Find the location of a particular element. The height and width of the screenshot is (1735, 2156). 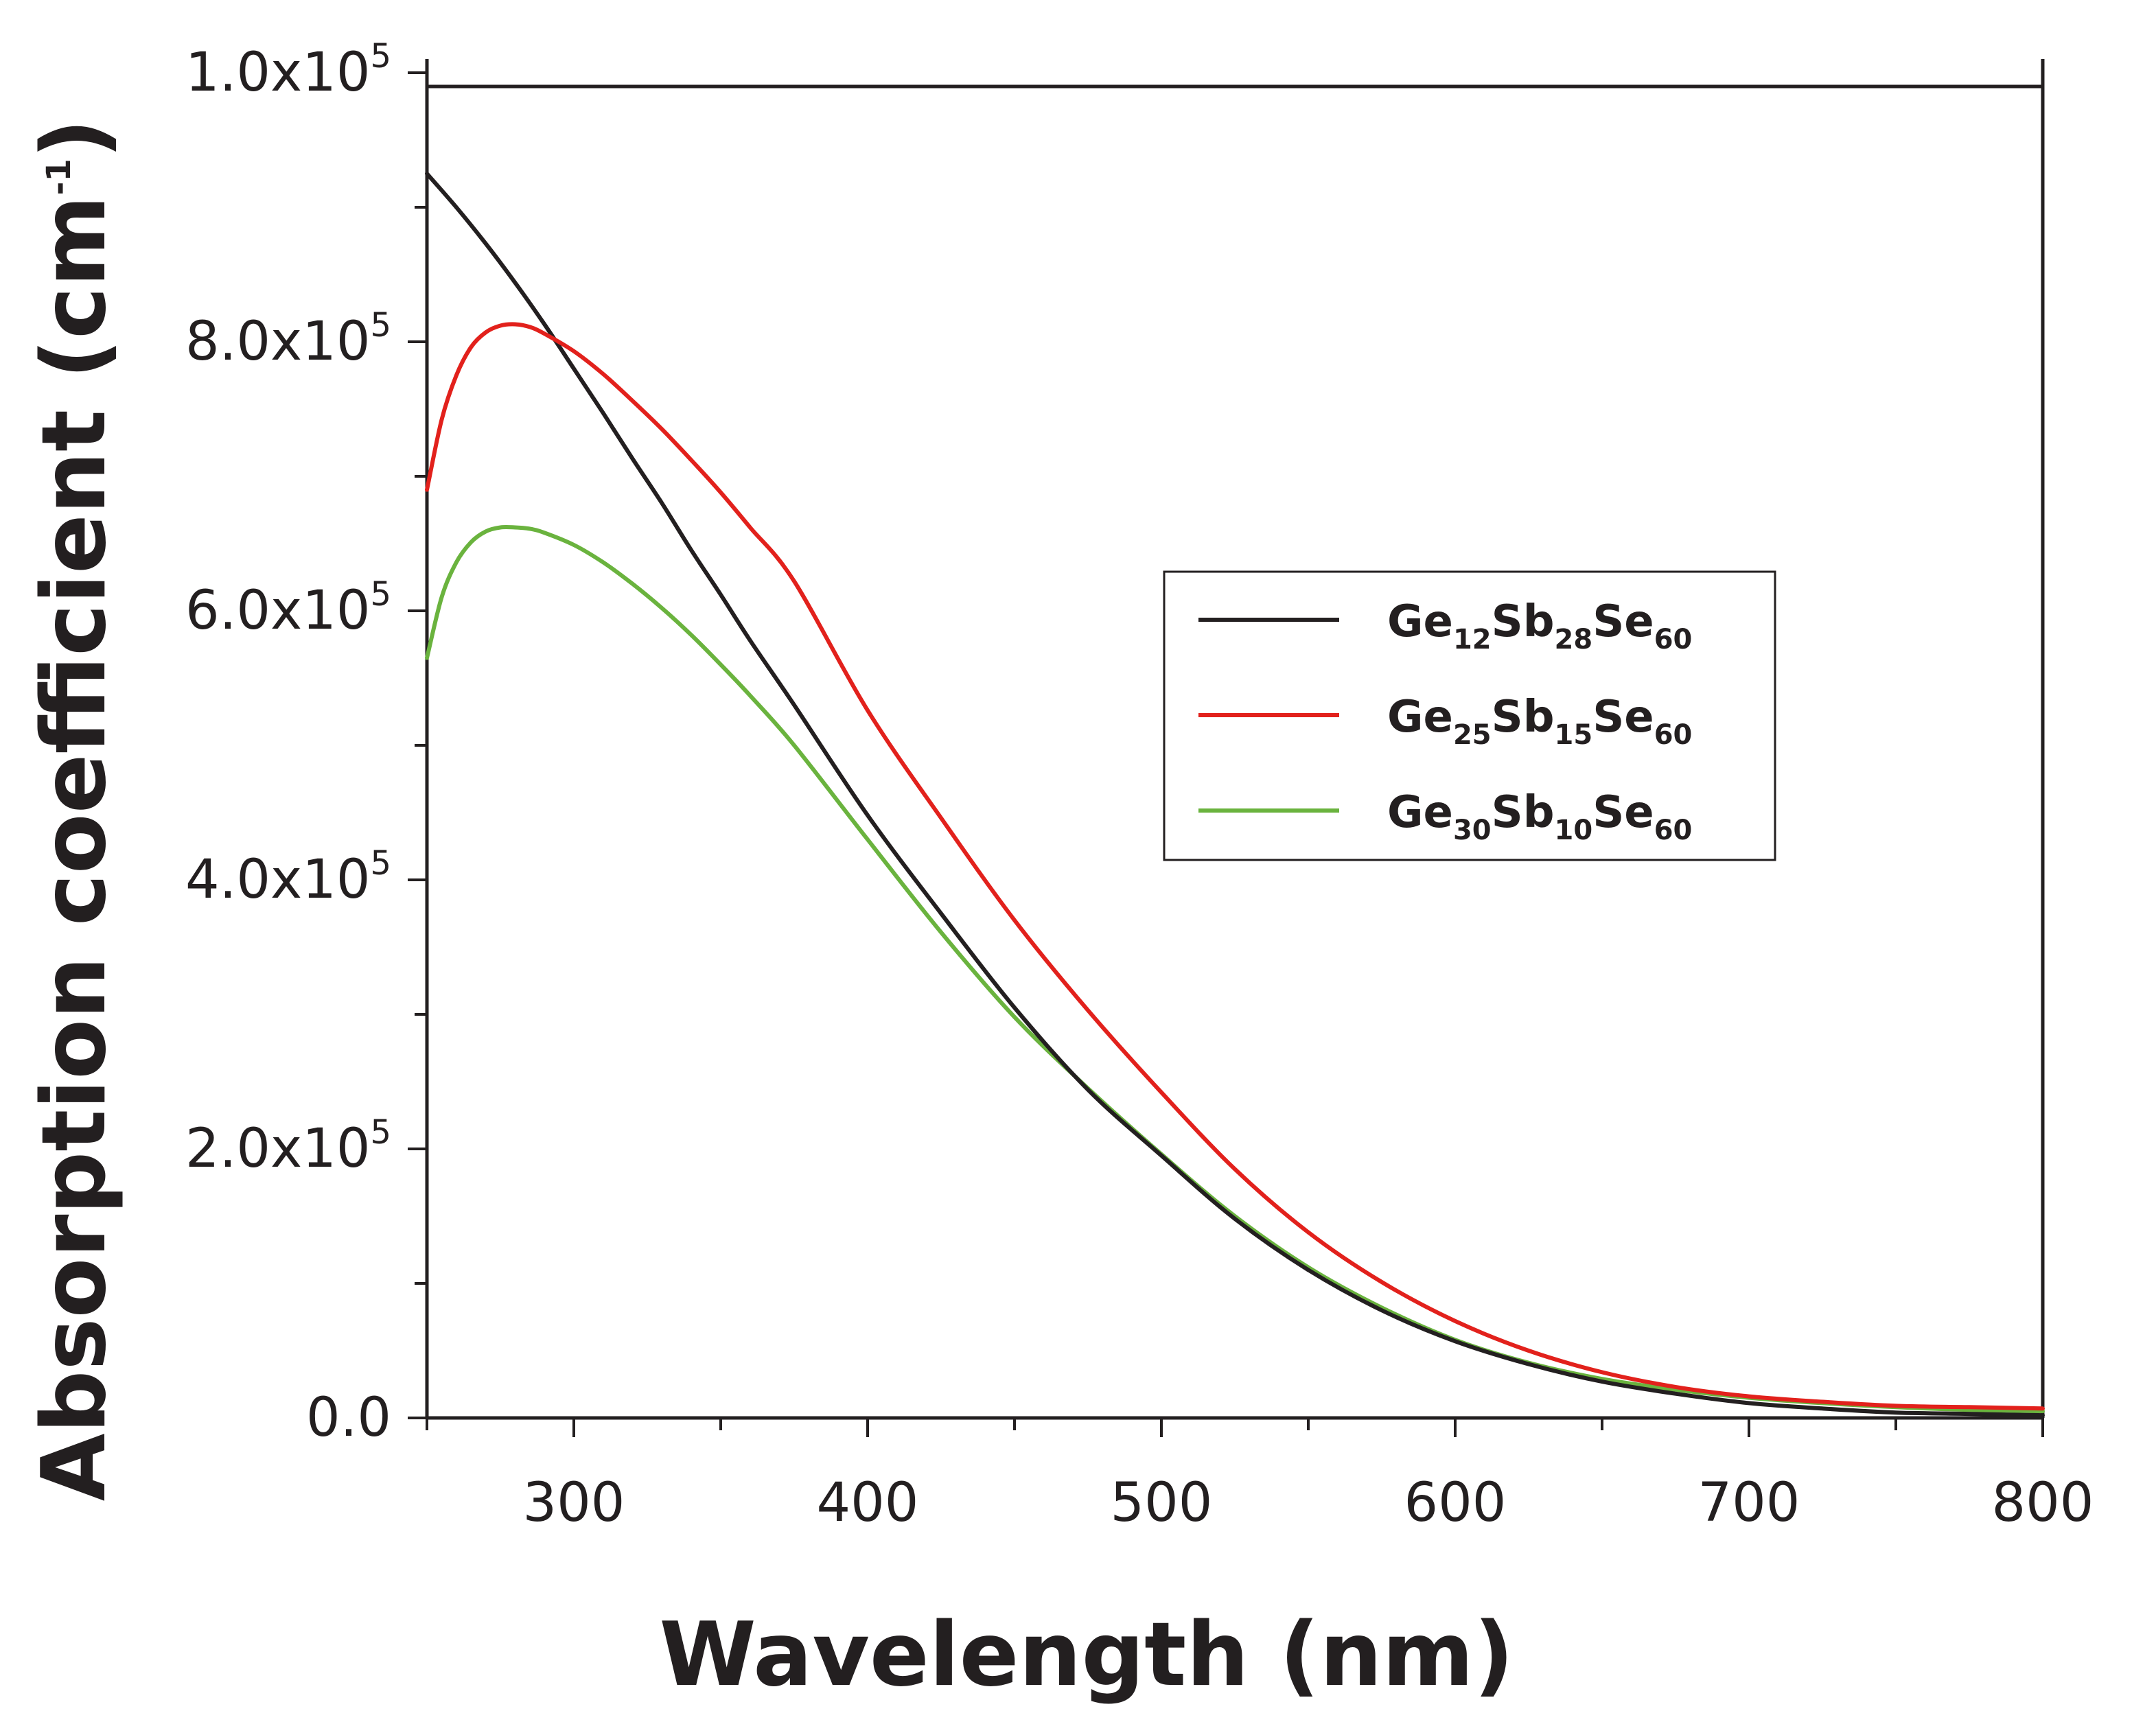

y-tick-label: 8.0x10⁵ is located at coordinates (288, 340).